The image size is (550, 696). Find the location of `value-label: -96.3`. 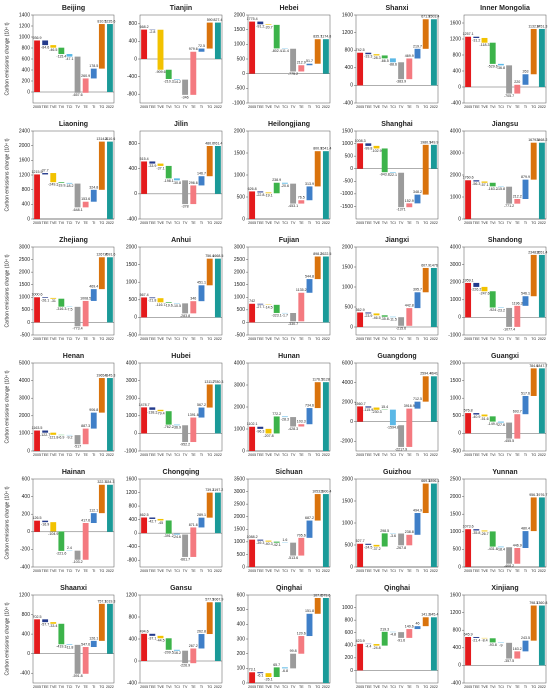

value-label: -96.3 is located at coordinates (260, 431).